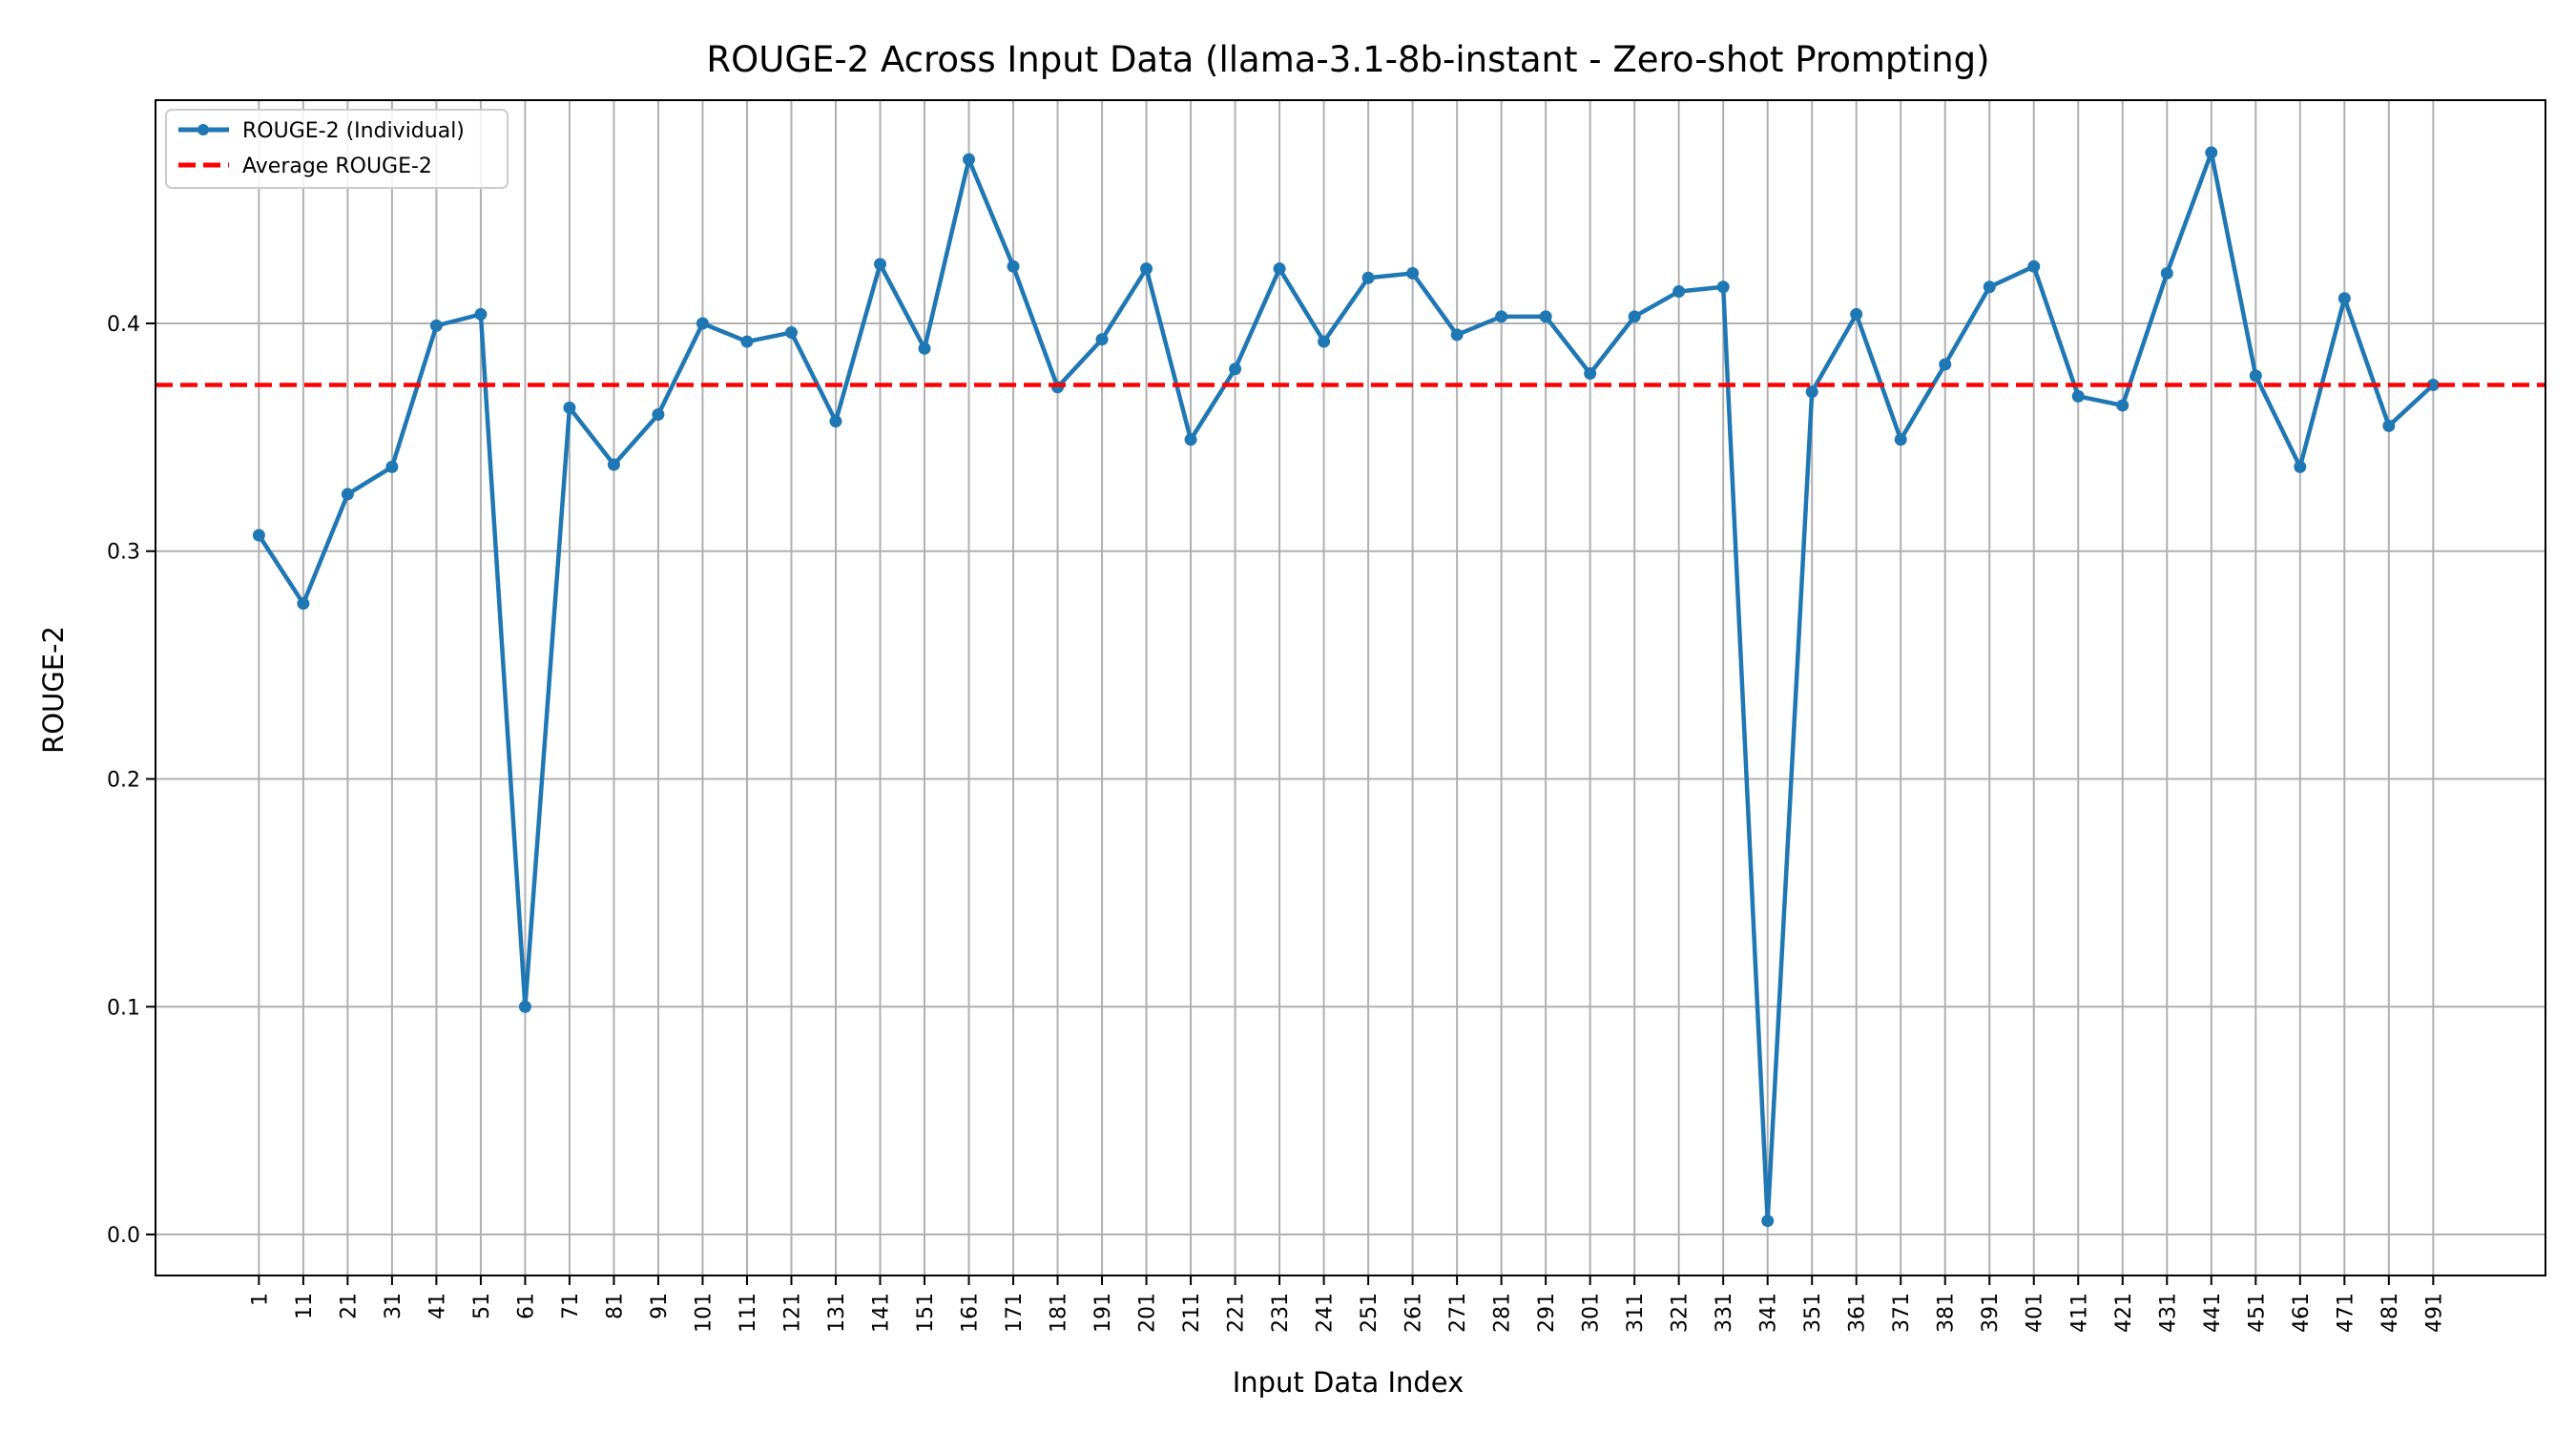  I want to click on legend: ROUGE-2 (Individual) Average ROUGE-2, so click(337, 149).